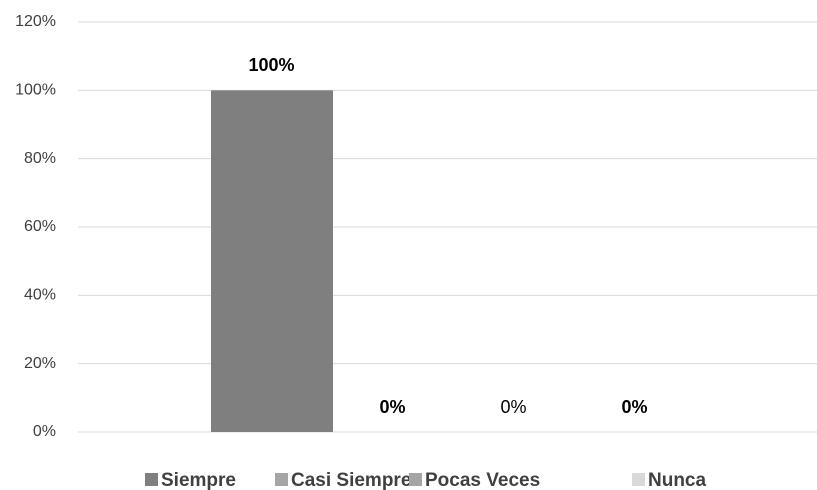 The height and width of the screenshot is (490, 817). I want to click on y-tick-label: 80%, so click(40, 158).